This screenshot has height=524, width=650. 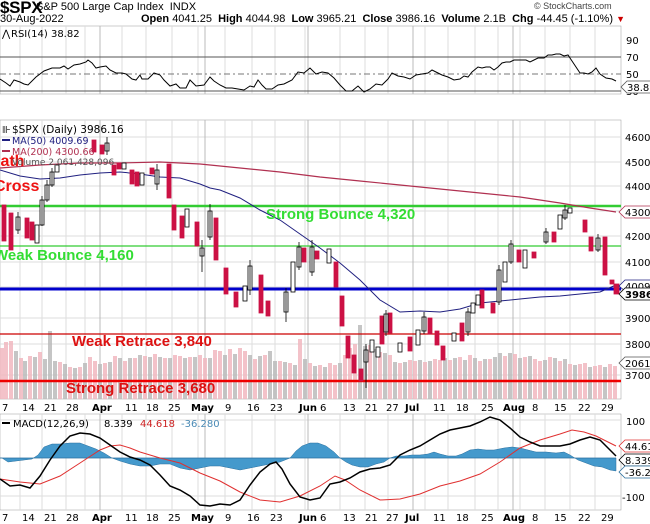 What do you see at coordinates (637, 213) in the screenshot?
I see `ma200-tag-text: 4300` at bounding box center [637, 213].